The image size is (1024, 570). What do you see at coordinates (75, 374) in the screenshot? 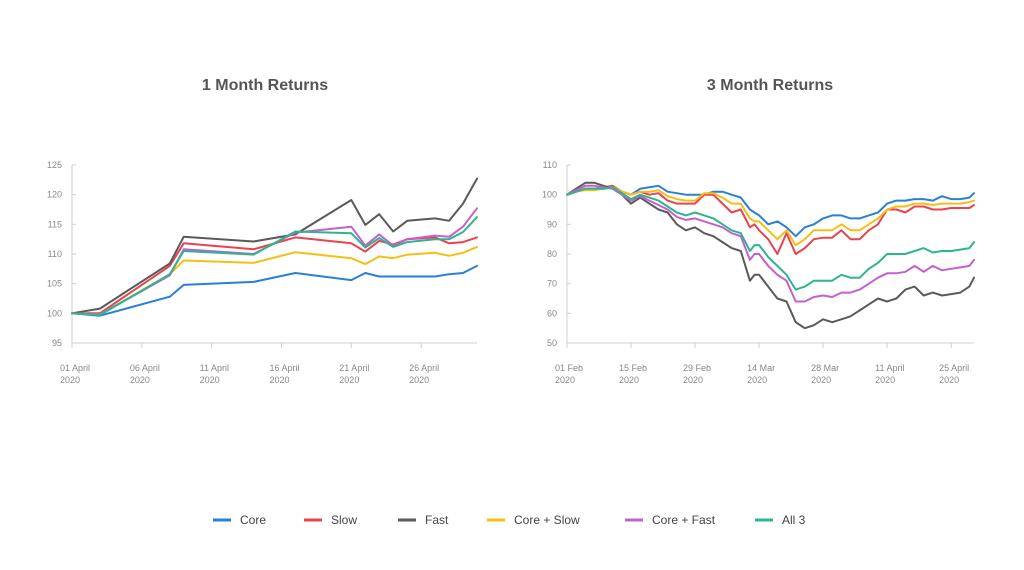
I see `x-tick-label: 01 April 2020` at bounding box center [75, 374].